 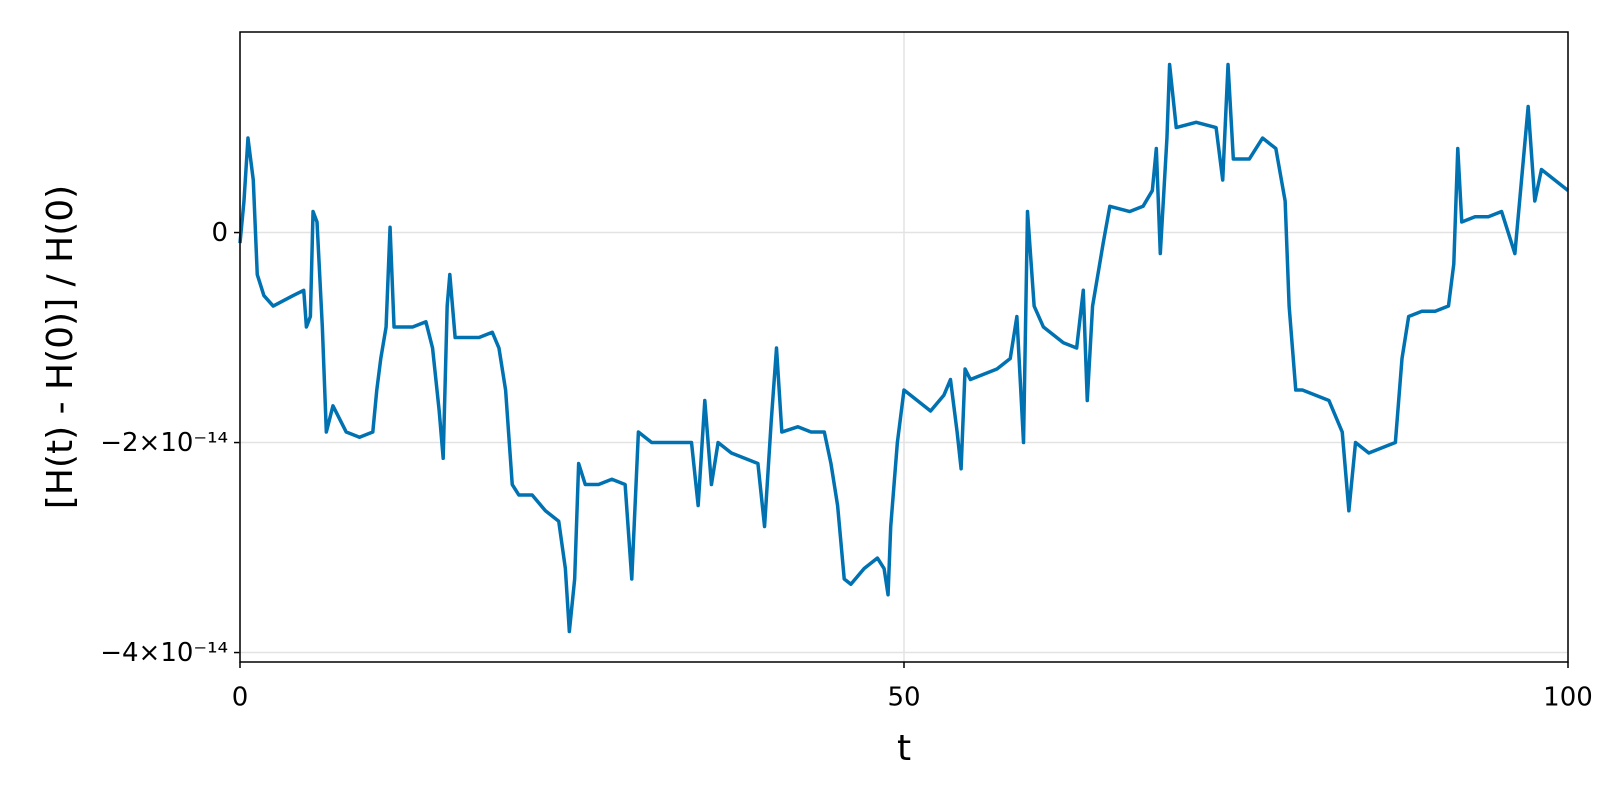 I want to click on x-tick-label: 50, so click(x=903, y=698).